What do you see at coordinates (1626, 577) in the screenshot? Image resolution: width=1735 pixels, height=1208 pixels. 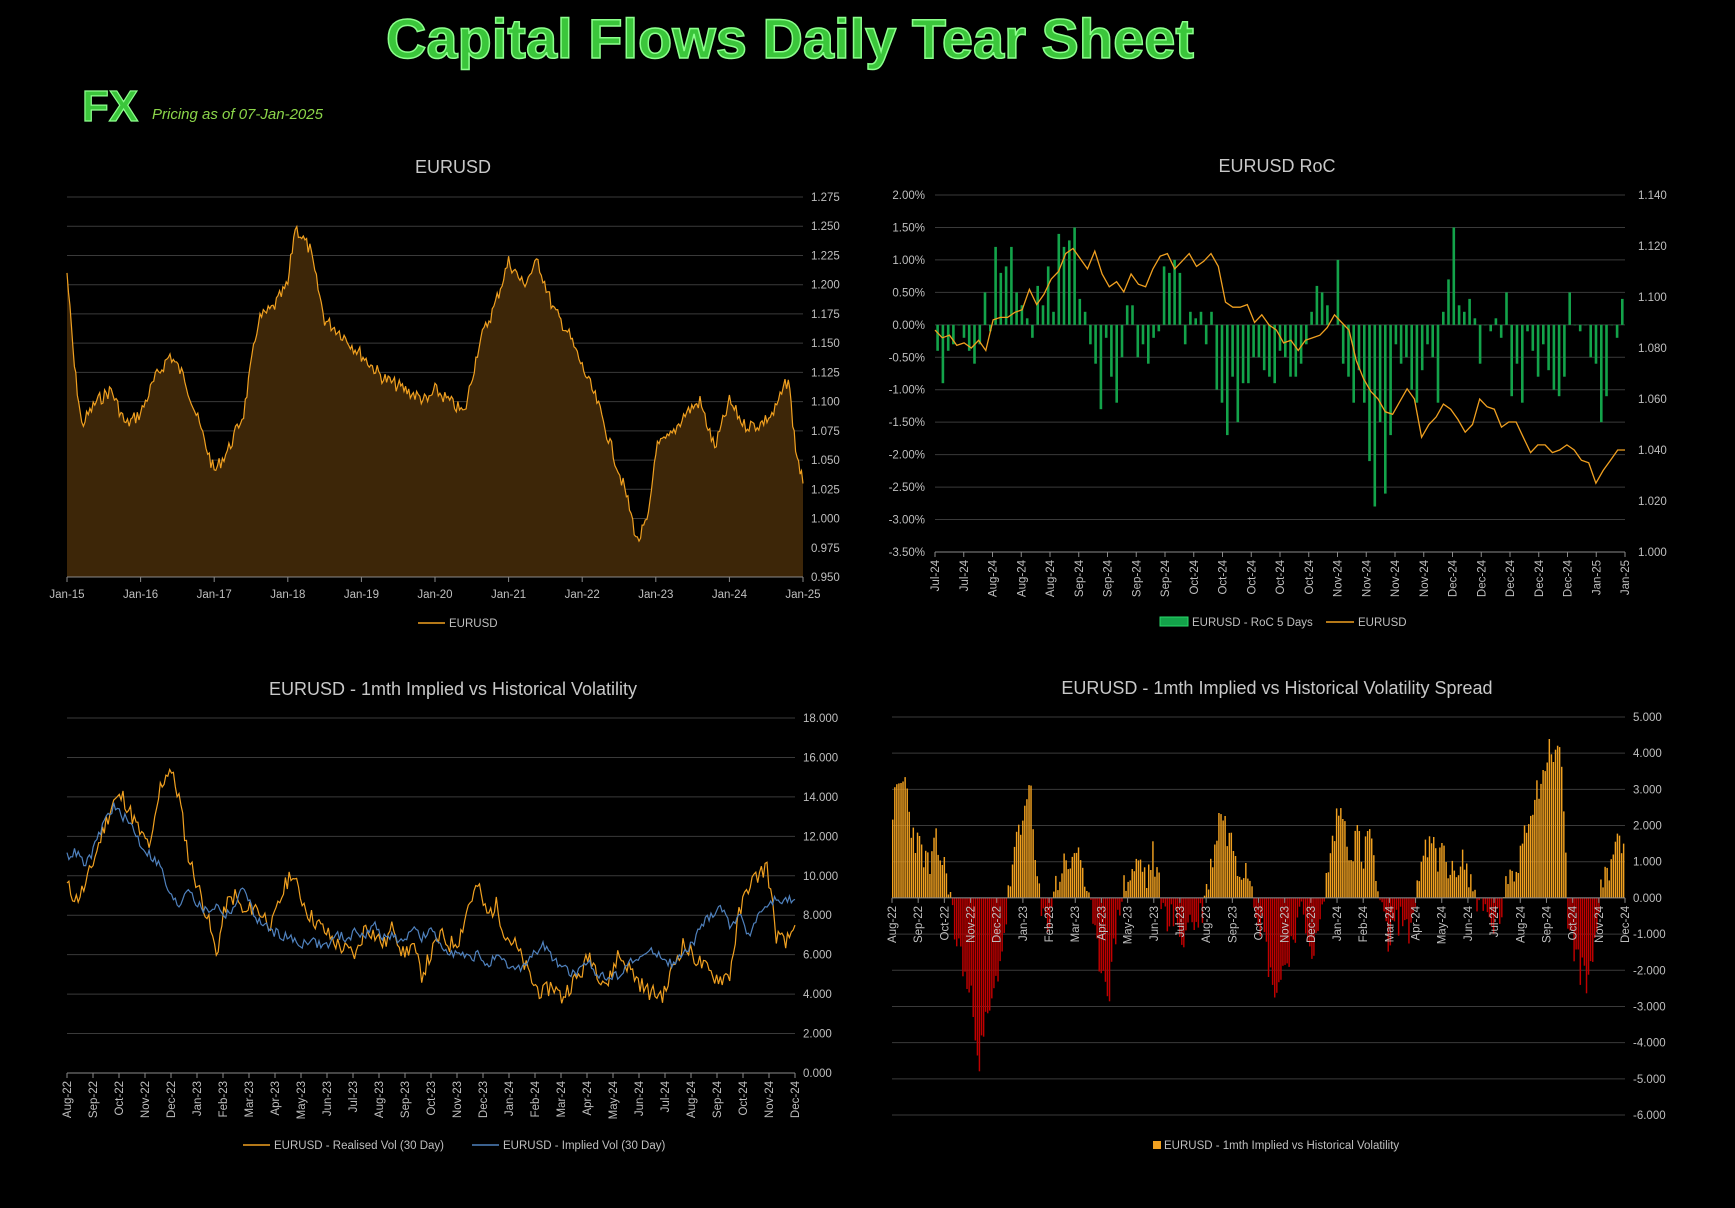 I see `x-tick-label: Jan-25` at bounding box center [1626, 577].